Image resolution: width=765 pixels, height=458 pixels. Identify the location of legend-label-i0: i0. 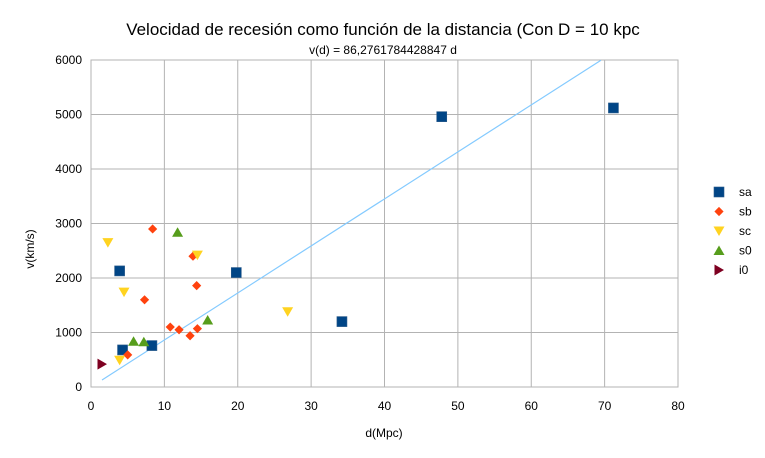
(744, 270).